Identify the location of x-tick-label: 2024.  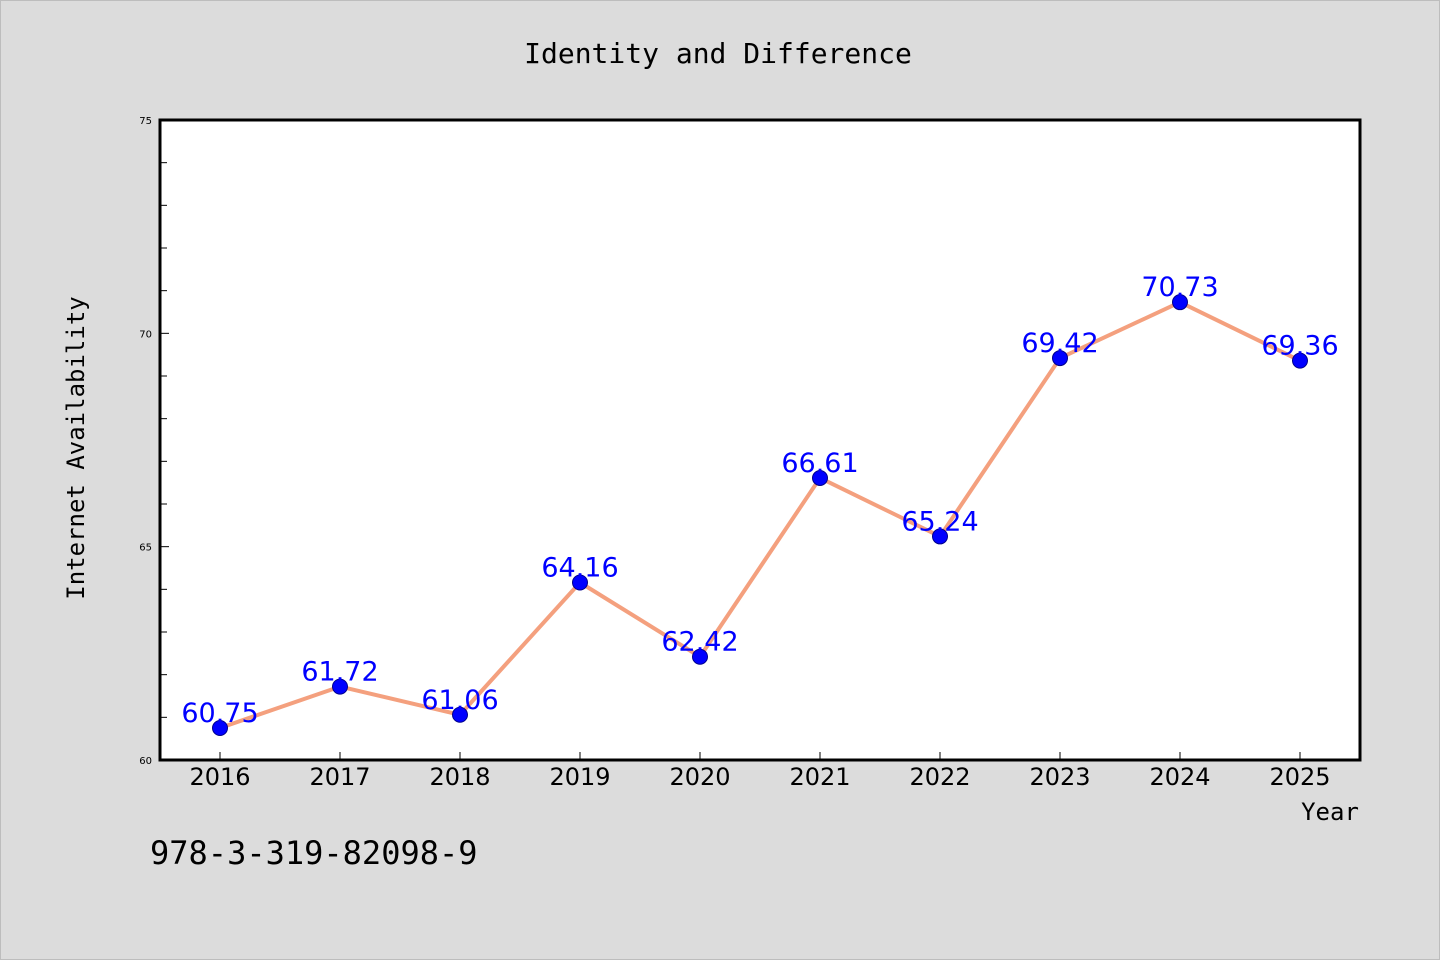
(1179, 777).